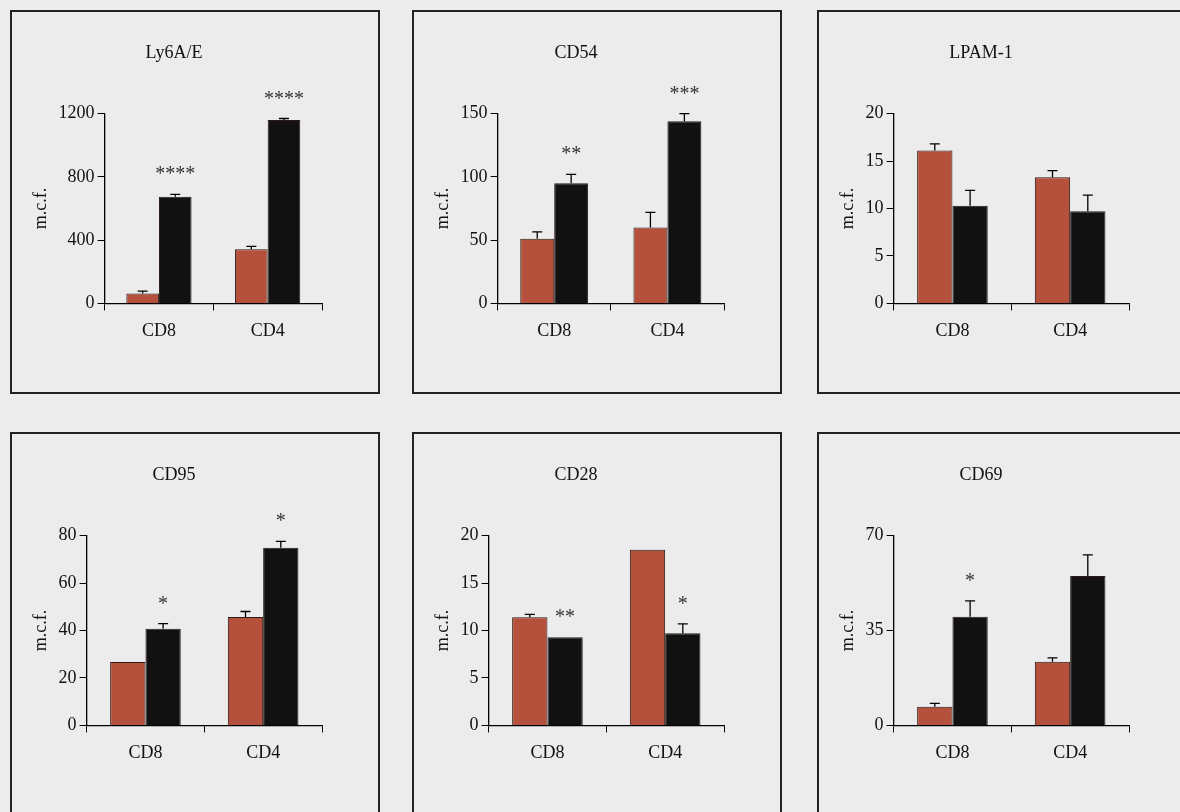  Describe the element at coordinates (576, 51) in the screenshot. I see `chart-title: CD54` at that location.